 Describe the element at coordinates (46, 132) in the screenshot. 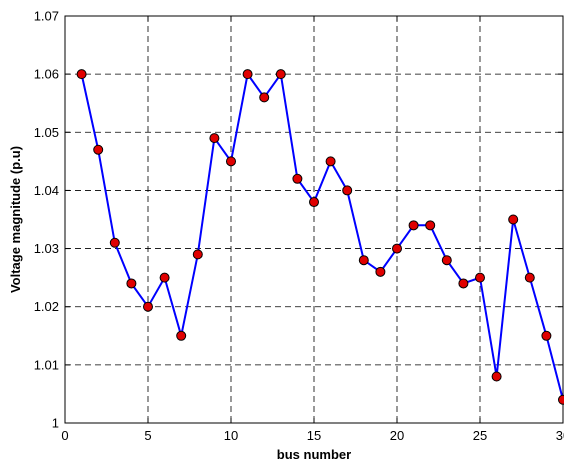

I see `y-tick-label: 1.05` at that location.